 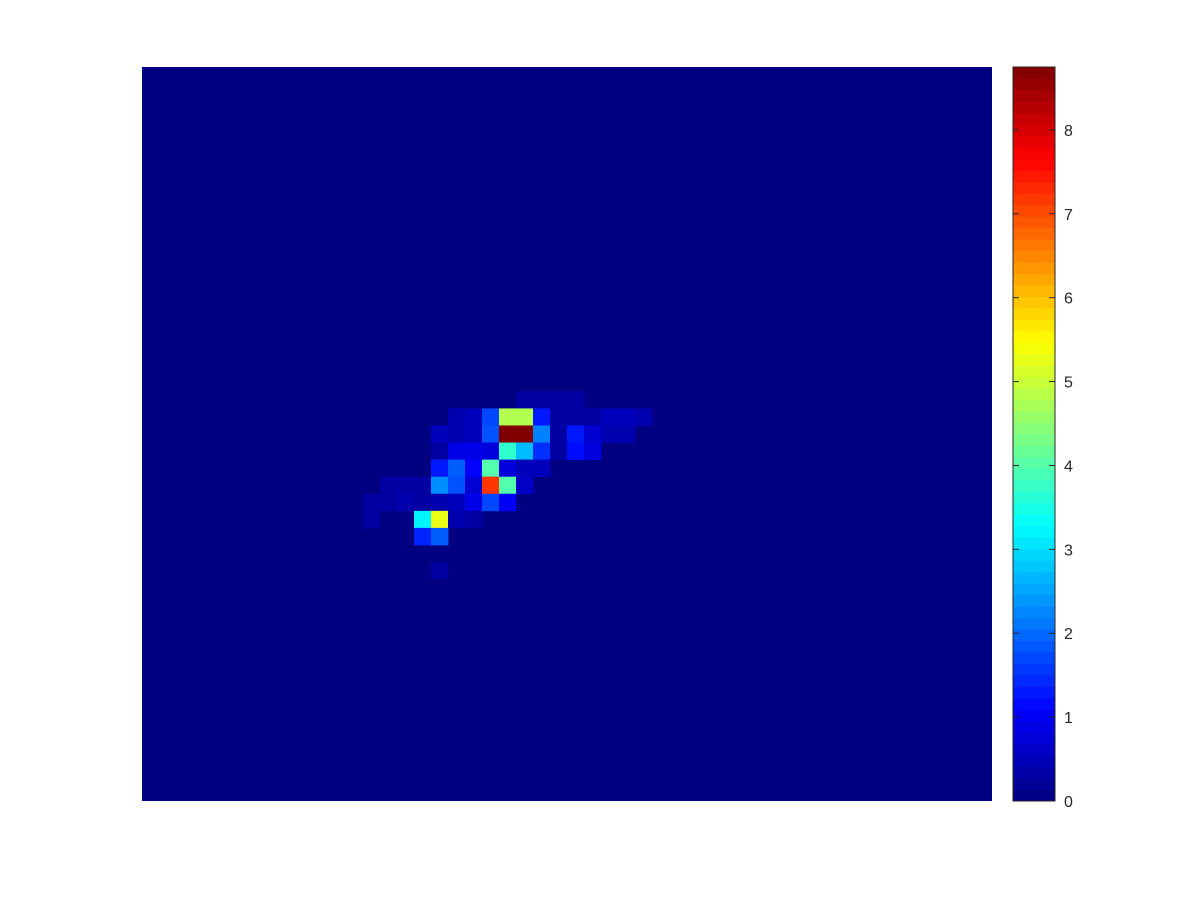 What do you see at coordinates (1068, 718) in the screenshot?
I see `colorbar-tick-label: 1` at bounding box center [1068, 718].